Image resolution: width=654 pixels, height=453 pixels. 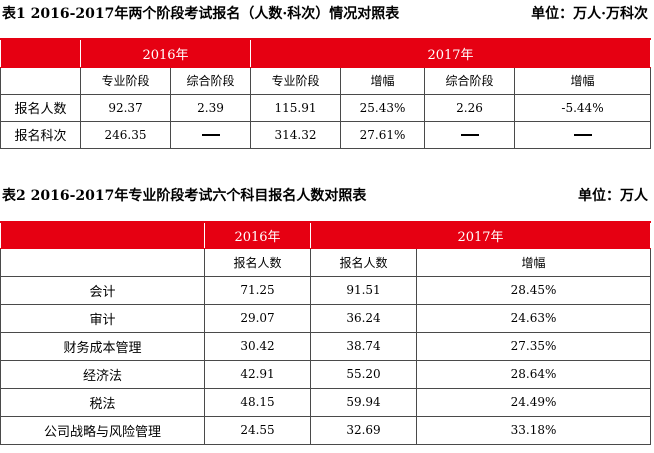 What do you see at coordinates (613, 196) in the screenshot?
I see `table2-unit: 单位：万人` at bounding box center [613, 196].